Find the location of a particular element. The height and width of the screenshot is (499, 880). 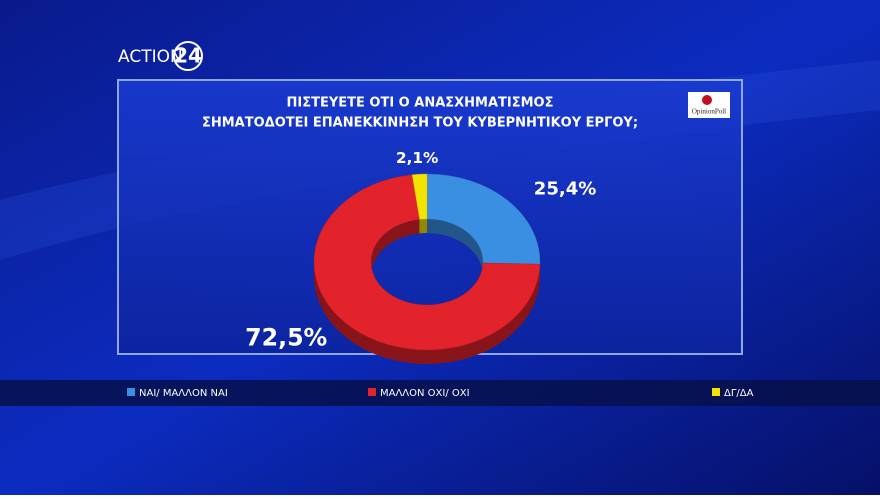

source-logo-dot is located at coordinates (707, 100).